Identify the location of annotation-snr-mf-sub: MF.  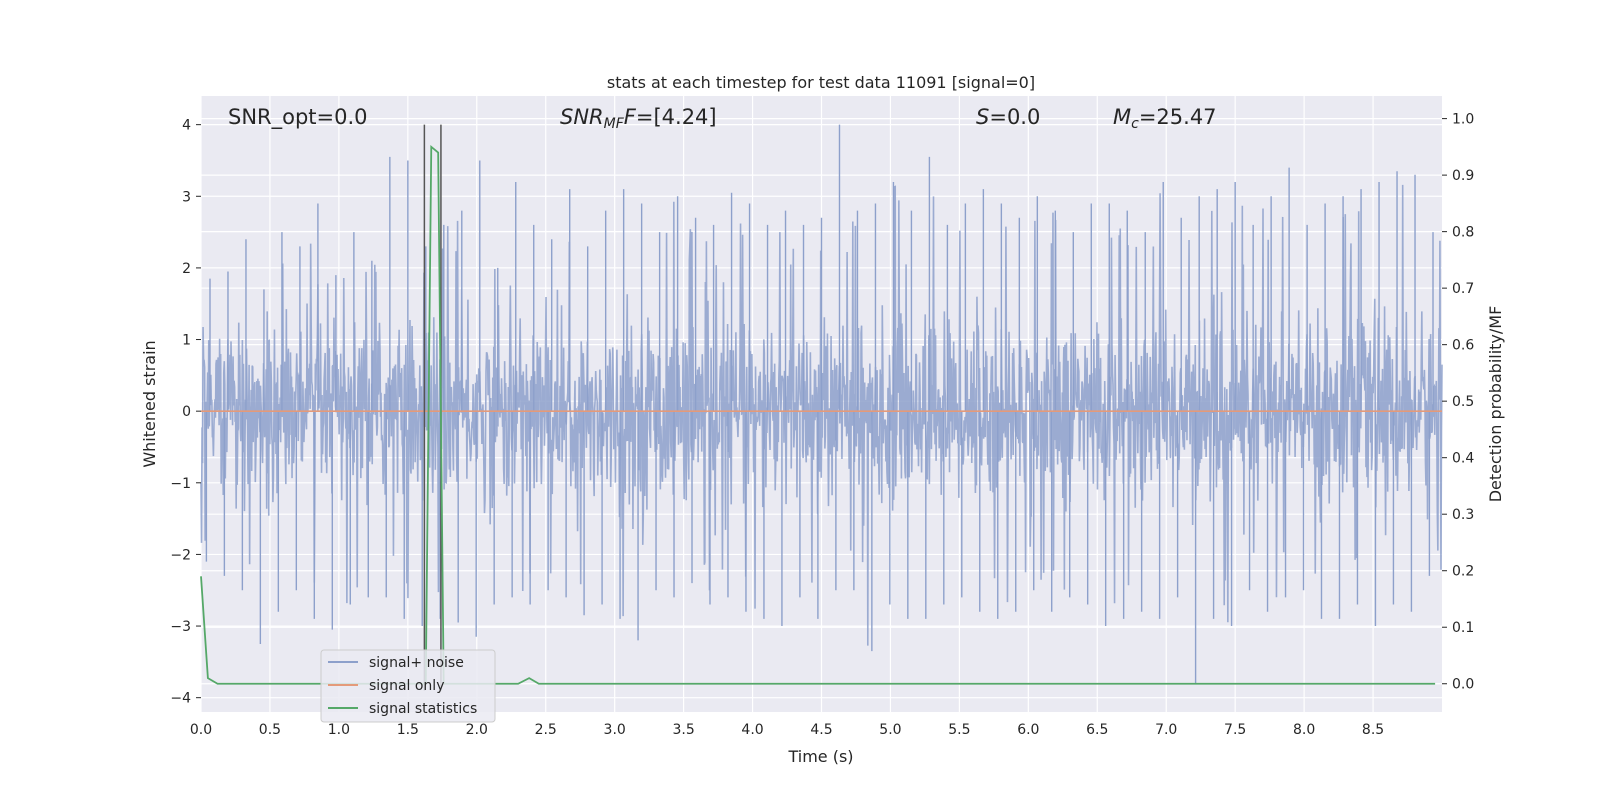
(614, 124).